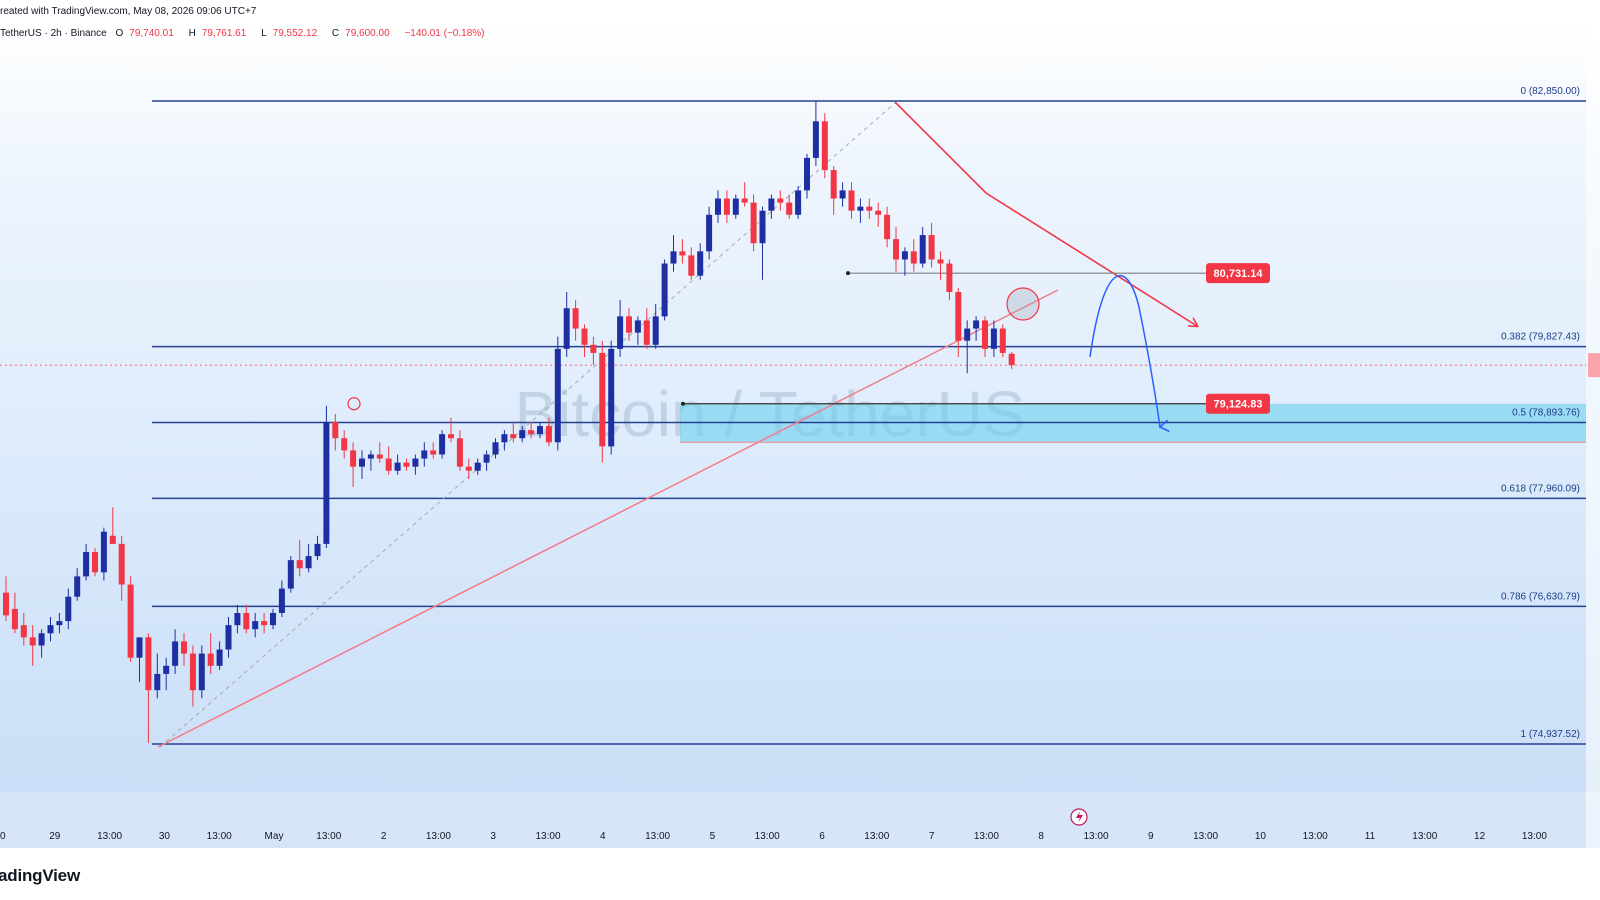 The image size is (1600, 900). I want to click on price-tag-label: 79,124.83, so click(1238, 405).